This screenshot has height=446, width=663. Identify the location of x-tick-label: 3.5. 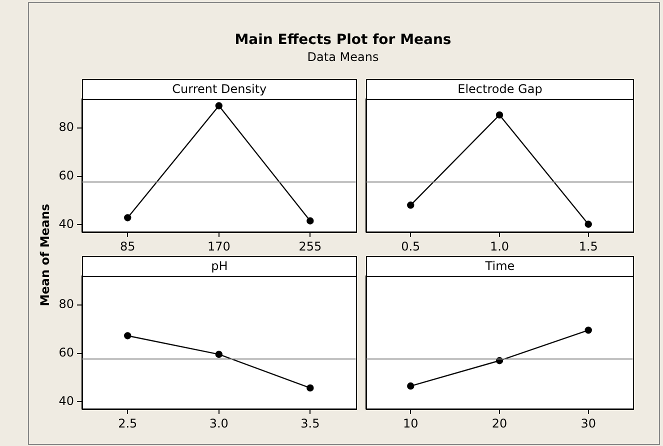
(310, 423).